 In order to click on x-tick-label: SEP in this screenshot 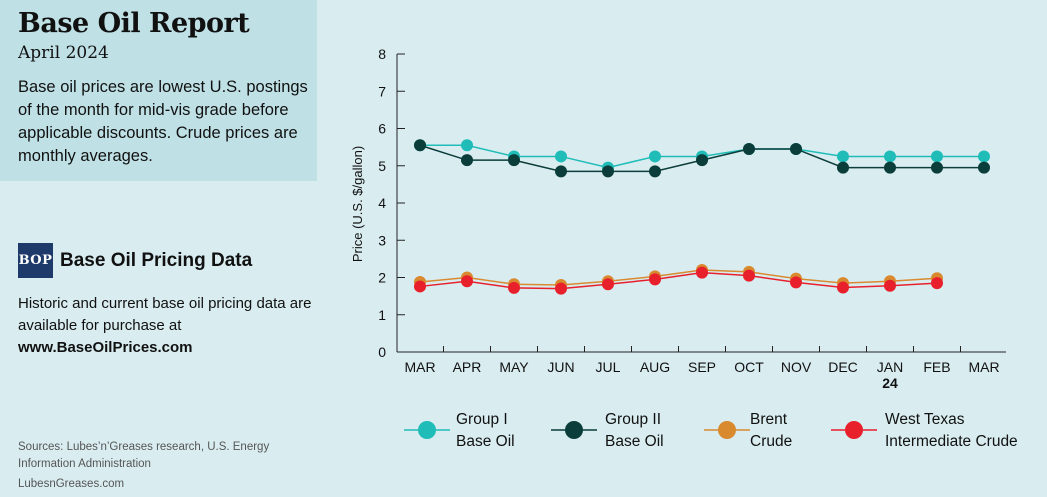, I will do `click(702, 367)`.